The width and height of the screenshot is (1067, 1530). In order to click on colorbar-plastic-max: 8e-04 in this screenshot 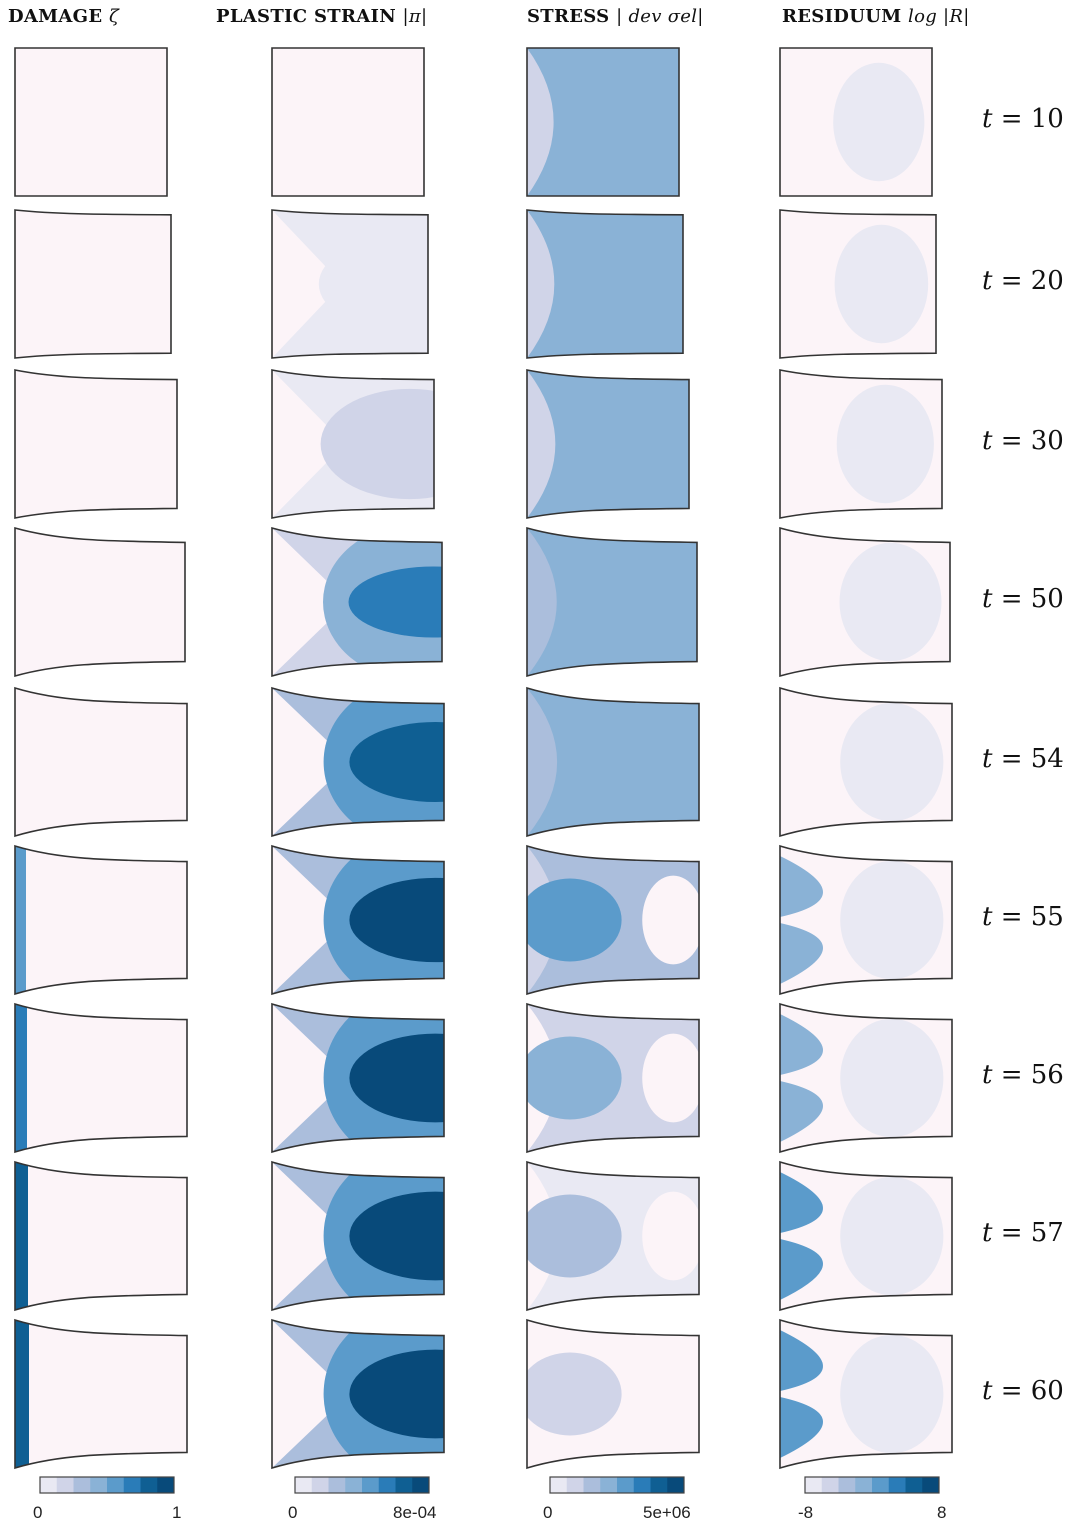, I will do `click(415, 1512)`.